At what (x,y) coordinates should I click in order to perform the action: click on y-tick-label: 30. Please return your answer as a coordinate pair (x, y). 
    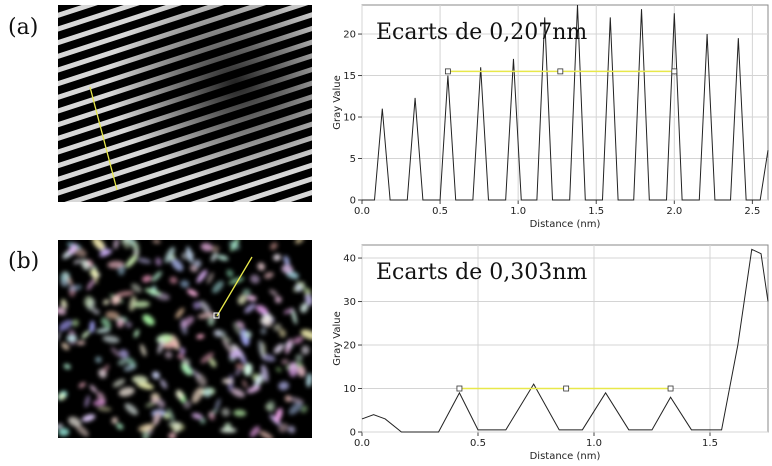
    Looking at the image, I should click on (349, 302).